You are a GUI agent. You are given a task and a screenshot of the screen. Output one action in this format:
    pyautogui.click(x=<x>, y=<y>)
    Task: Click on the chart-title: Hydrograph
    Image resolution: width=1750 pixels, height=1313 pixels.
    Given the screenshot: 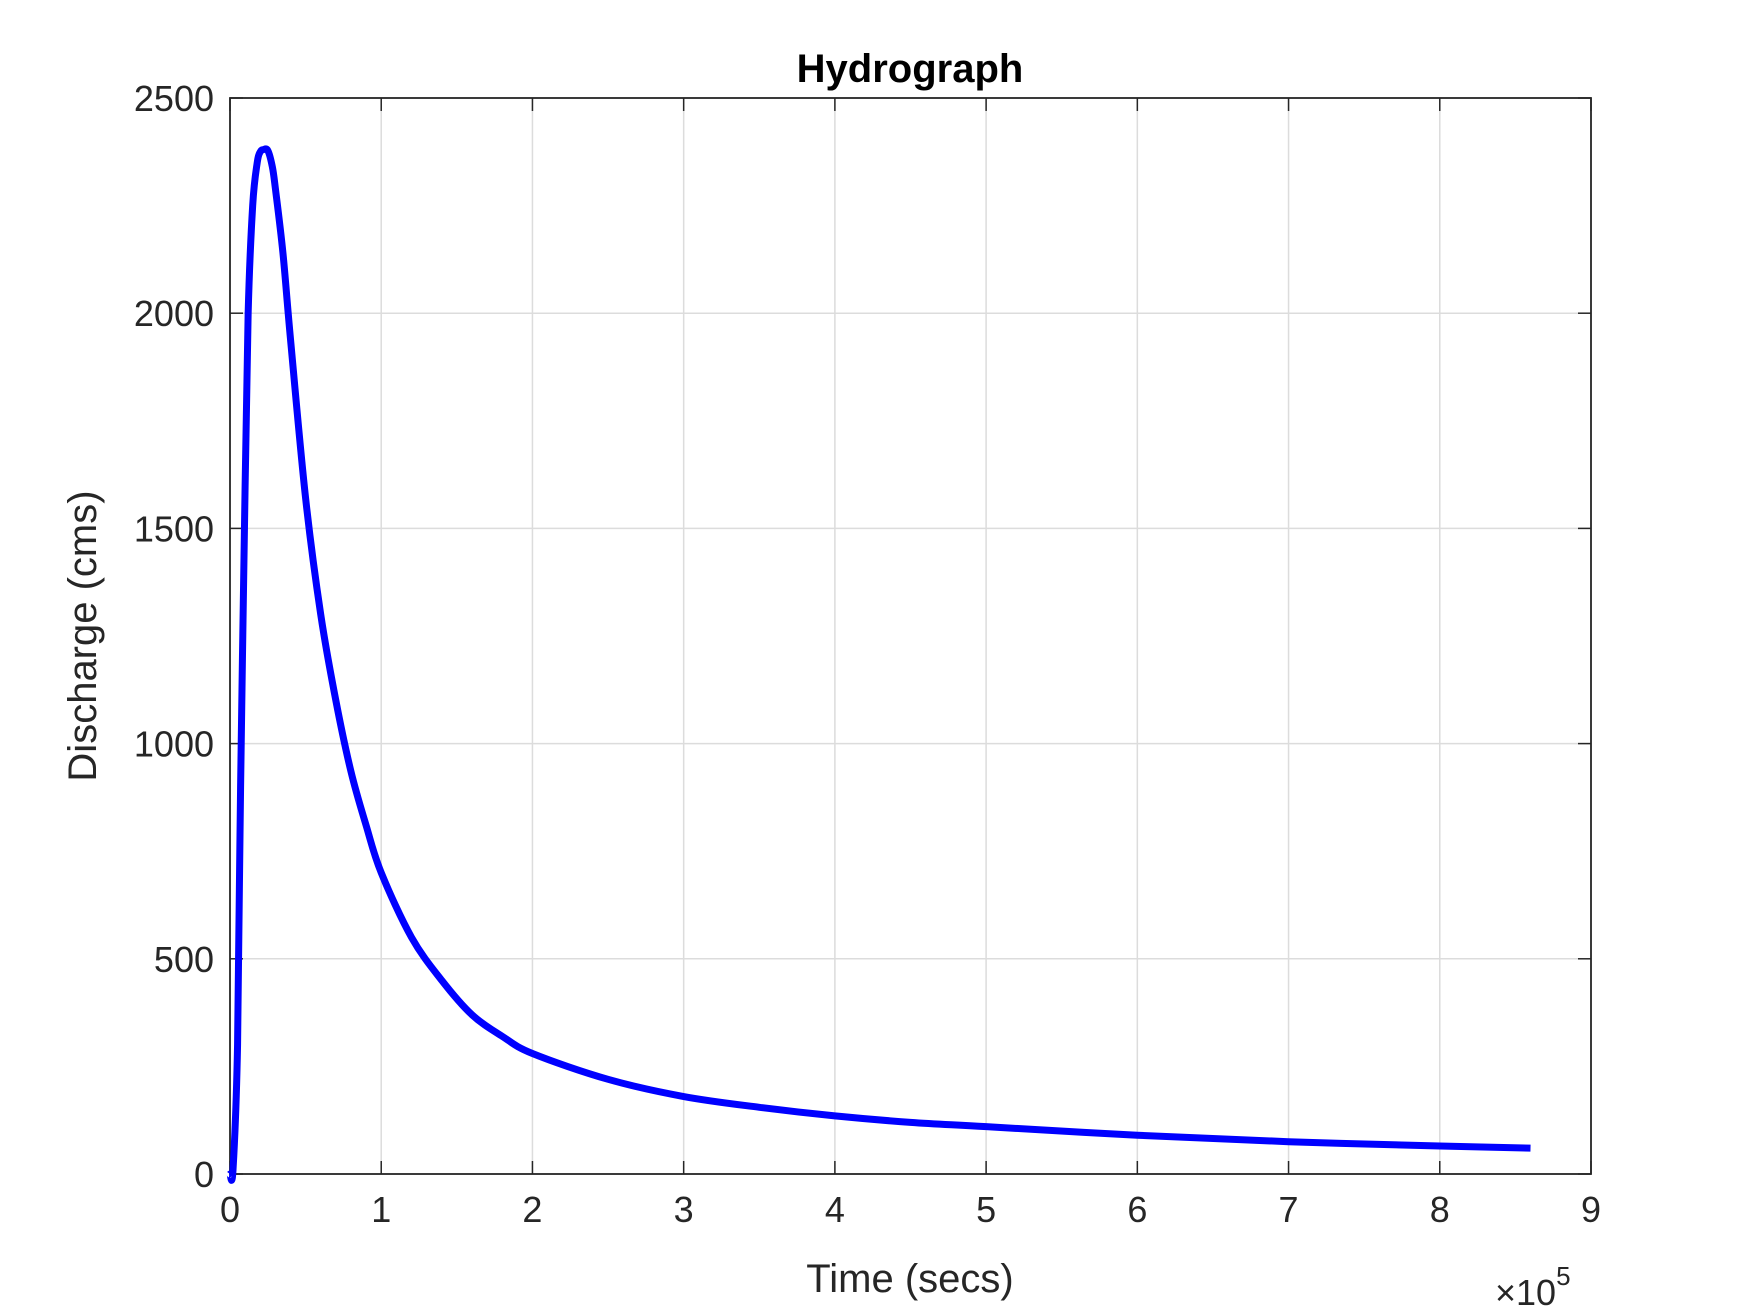 What is the action you would take?
    pyautogui.click(x=910, y=69)
    